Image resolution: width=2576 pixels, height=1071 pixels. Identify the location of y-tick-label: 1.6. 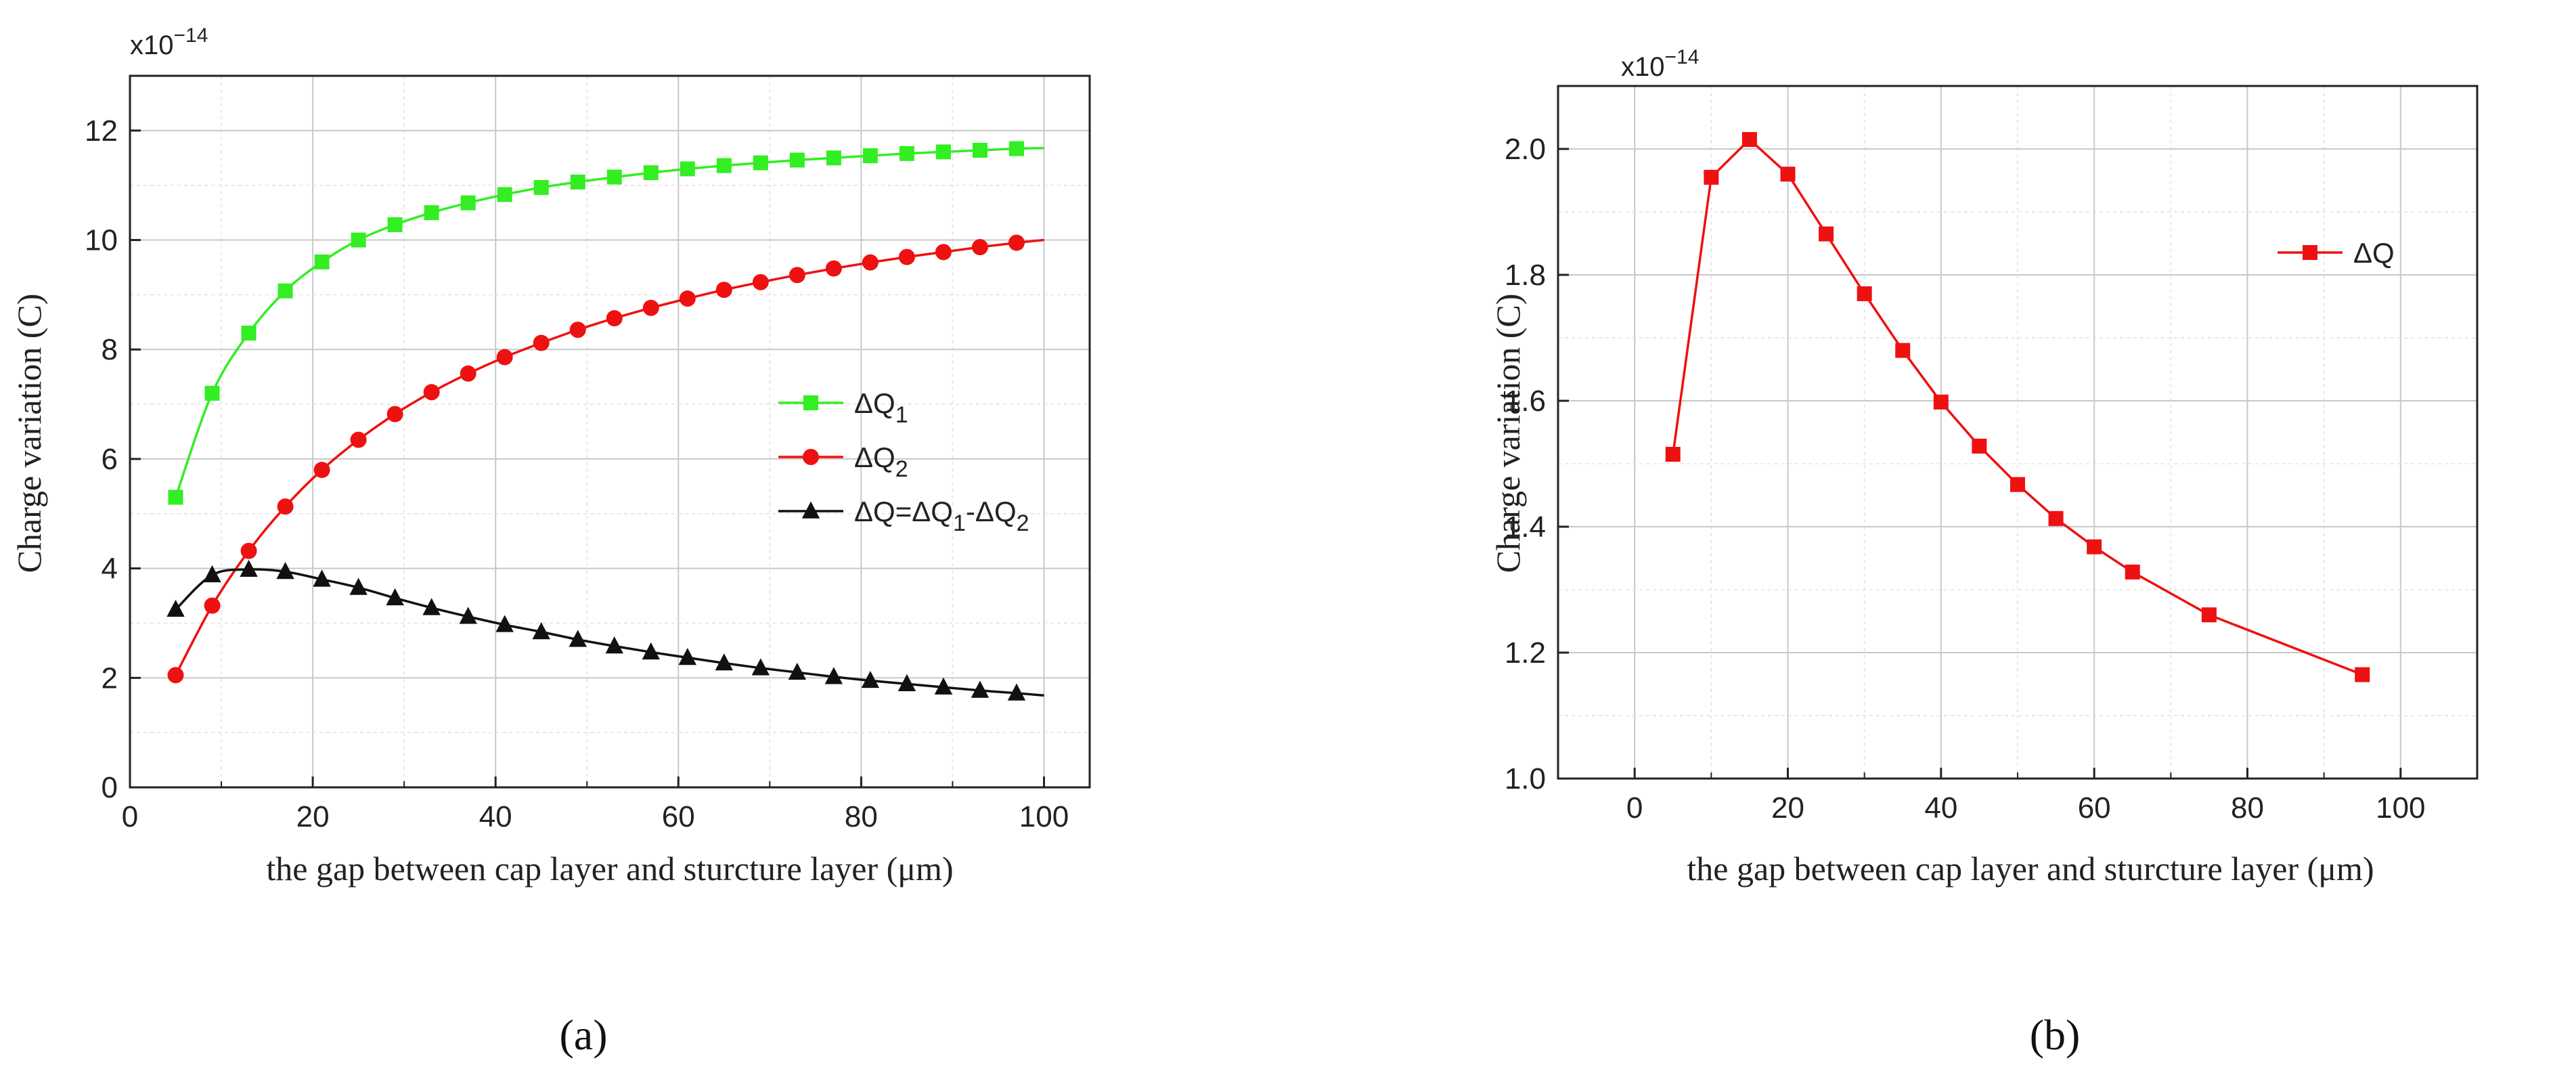
(1525, 401).